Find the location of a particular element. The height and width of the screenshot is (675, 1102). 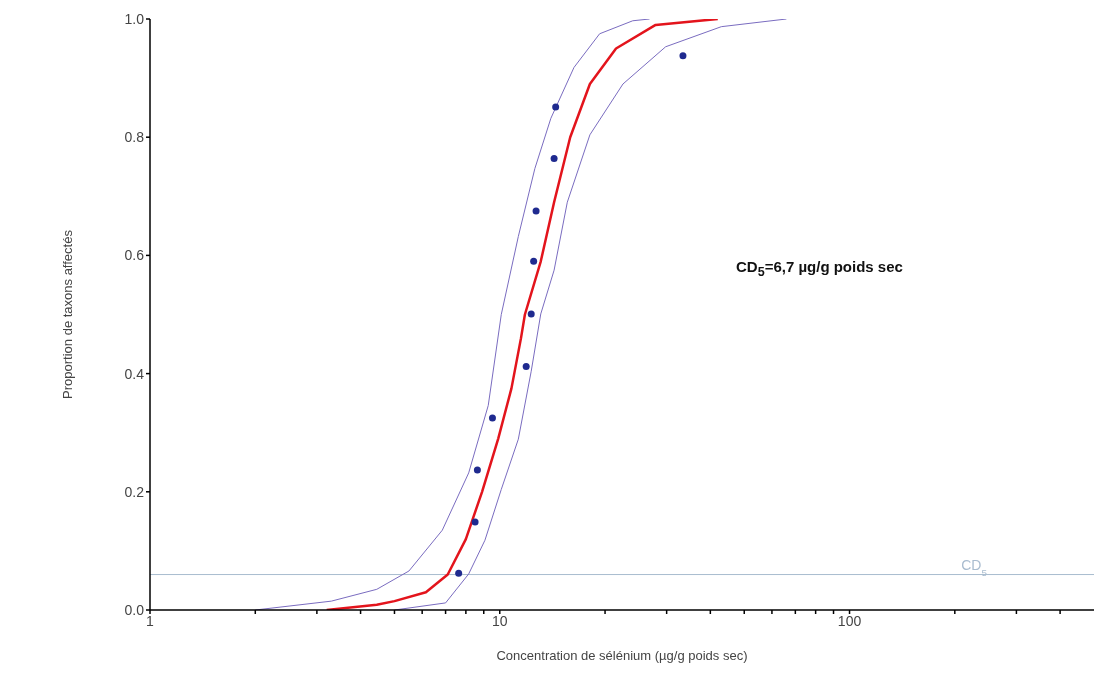

annotation: CD$_{5}$=6,7 µg/g poids sec is located at coordinates (819, 268).